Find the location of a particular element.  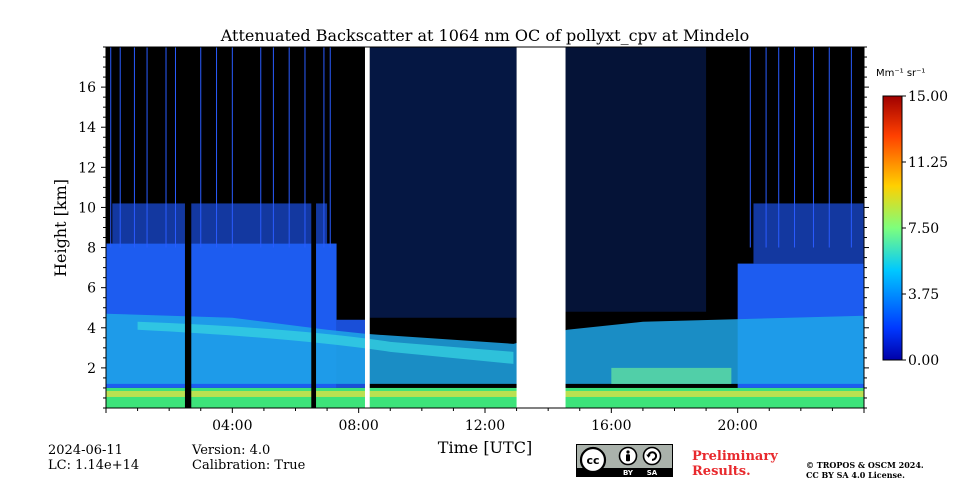

sa-share-icon is located at coordinates (652, 456).